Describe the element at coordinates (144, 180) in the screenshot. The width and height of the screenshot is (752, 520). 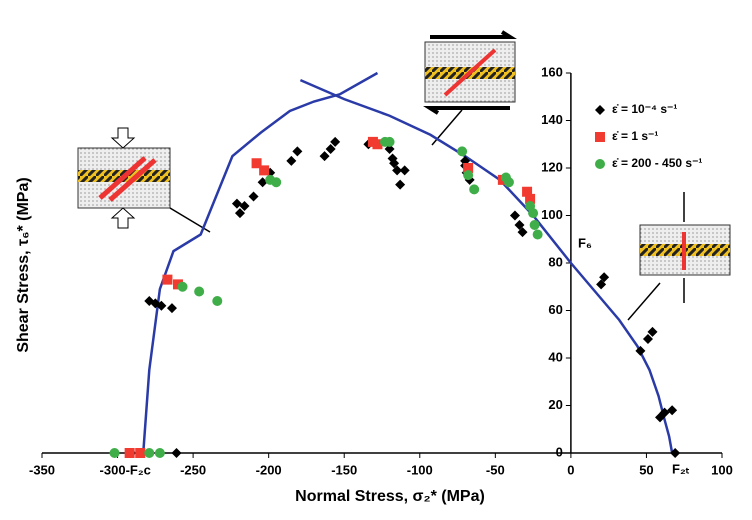
I see `compression-icon` at that location.